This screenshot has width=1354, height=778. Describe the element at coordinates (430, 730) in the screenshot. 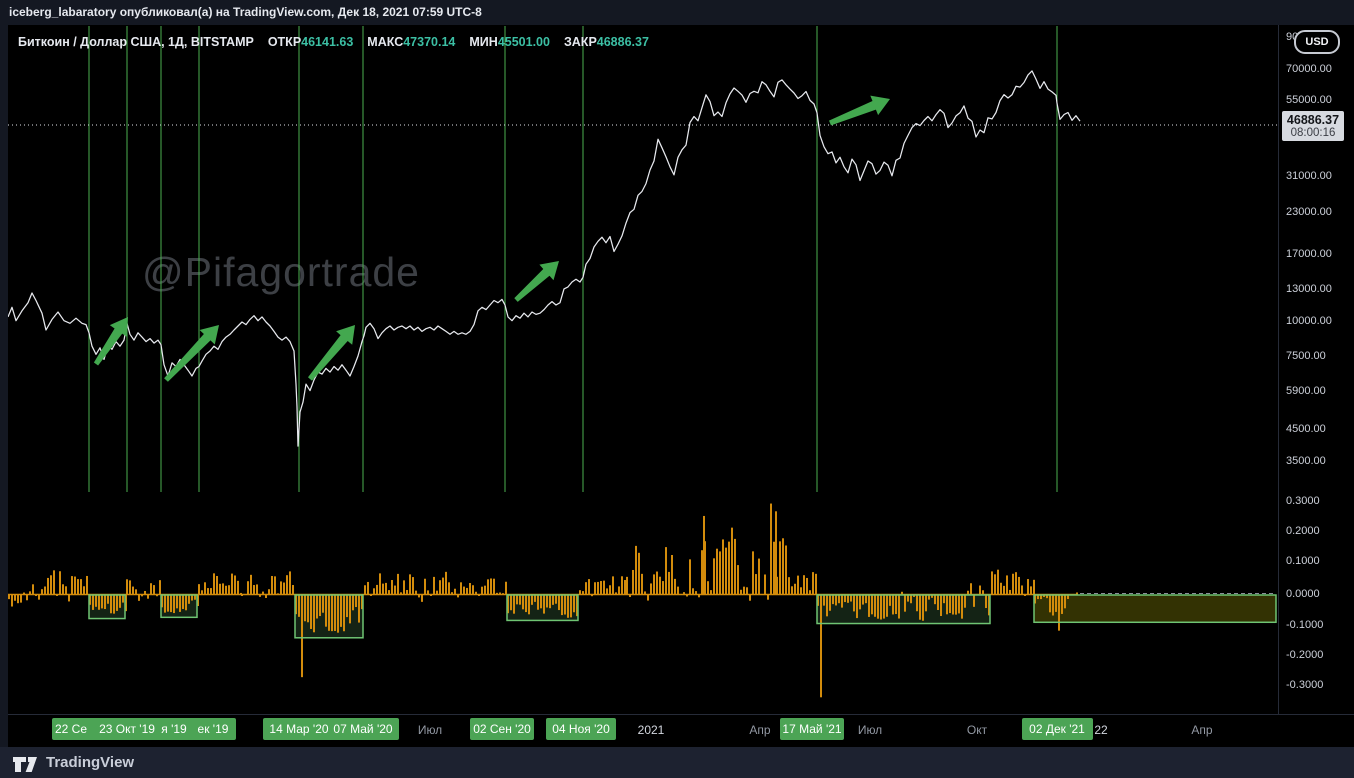

I see `time-axis-label: Июл` at that location.